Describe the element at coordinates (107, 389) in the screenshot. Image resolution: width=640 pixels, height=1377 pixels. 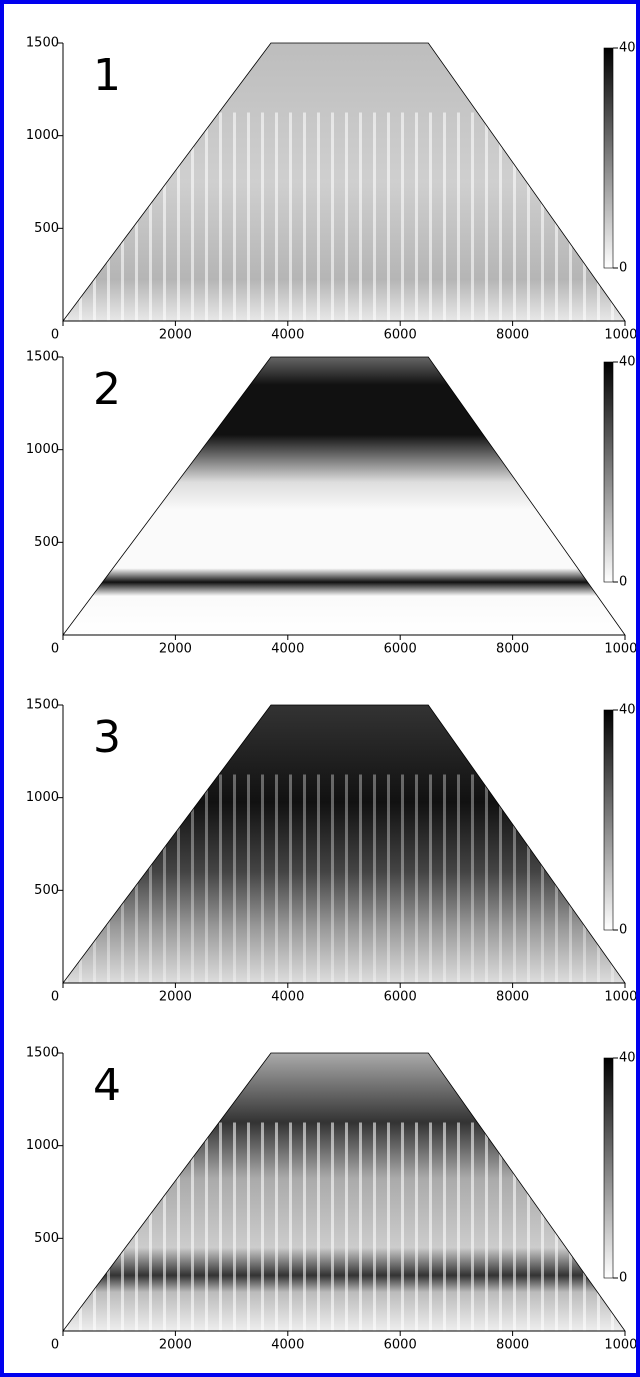
I see `panel-label: 2` at that location.